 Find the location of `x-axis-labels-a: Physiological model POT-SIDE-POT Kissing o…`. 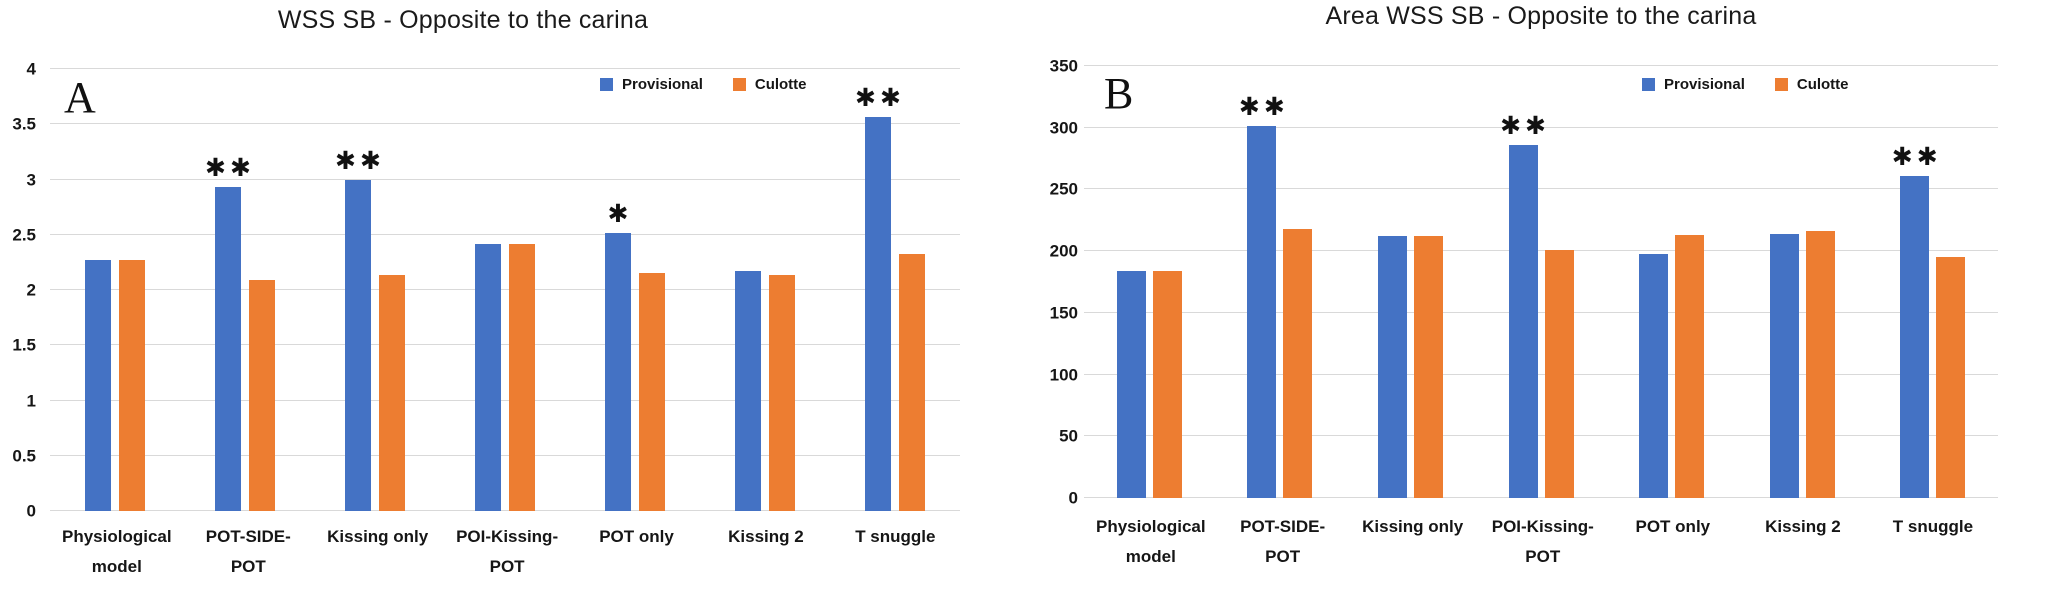

x-axis-labels-a: Physiological model POT-SIDE-POT Kissing o… is located at coordinates (505, 552).